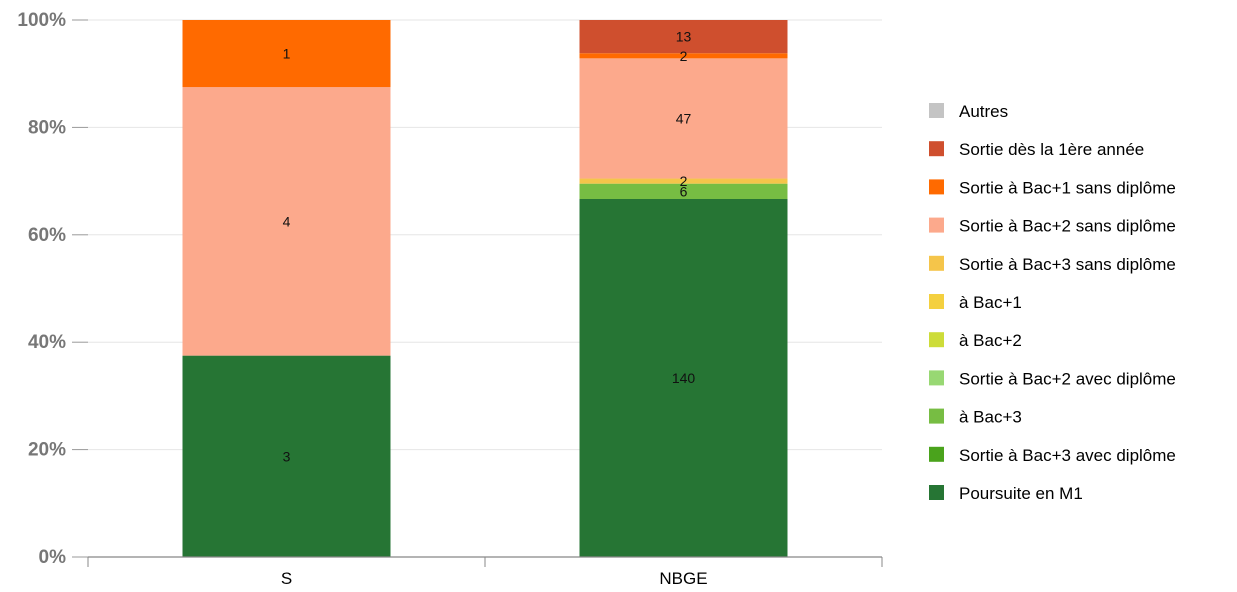  Describe the element at coordinates (683, 578) in the screenshot. I see `x-tick-label: NBGE` at that location.